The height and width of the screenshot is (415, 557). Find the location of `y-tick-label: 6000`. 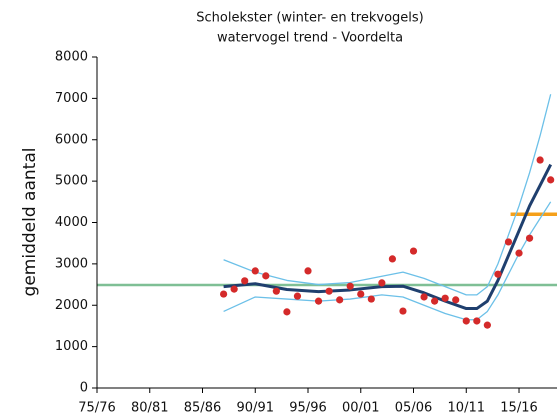

y-tick-label: 6000 is located at coordinates (71, 139).